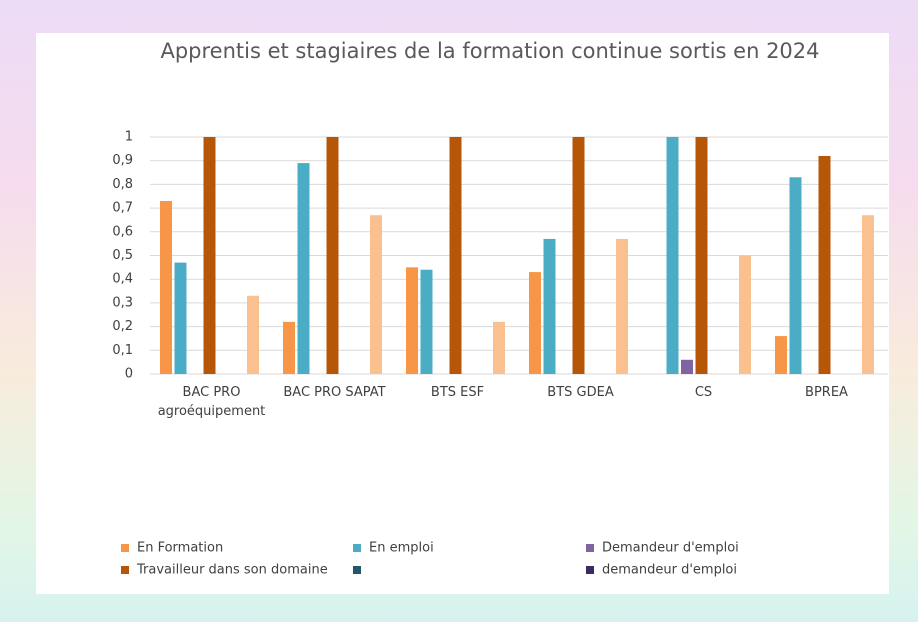 The image size is (918, 622). Describe the element at coordinates (122, 302) in the screenshot. I see `y-tick-label: 0,3` at that location.